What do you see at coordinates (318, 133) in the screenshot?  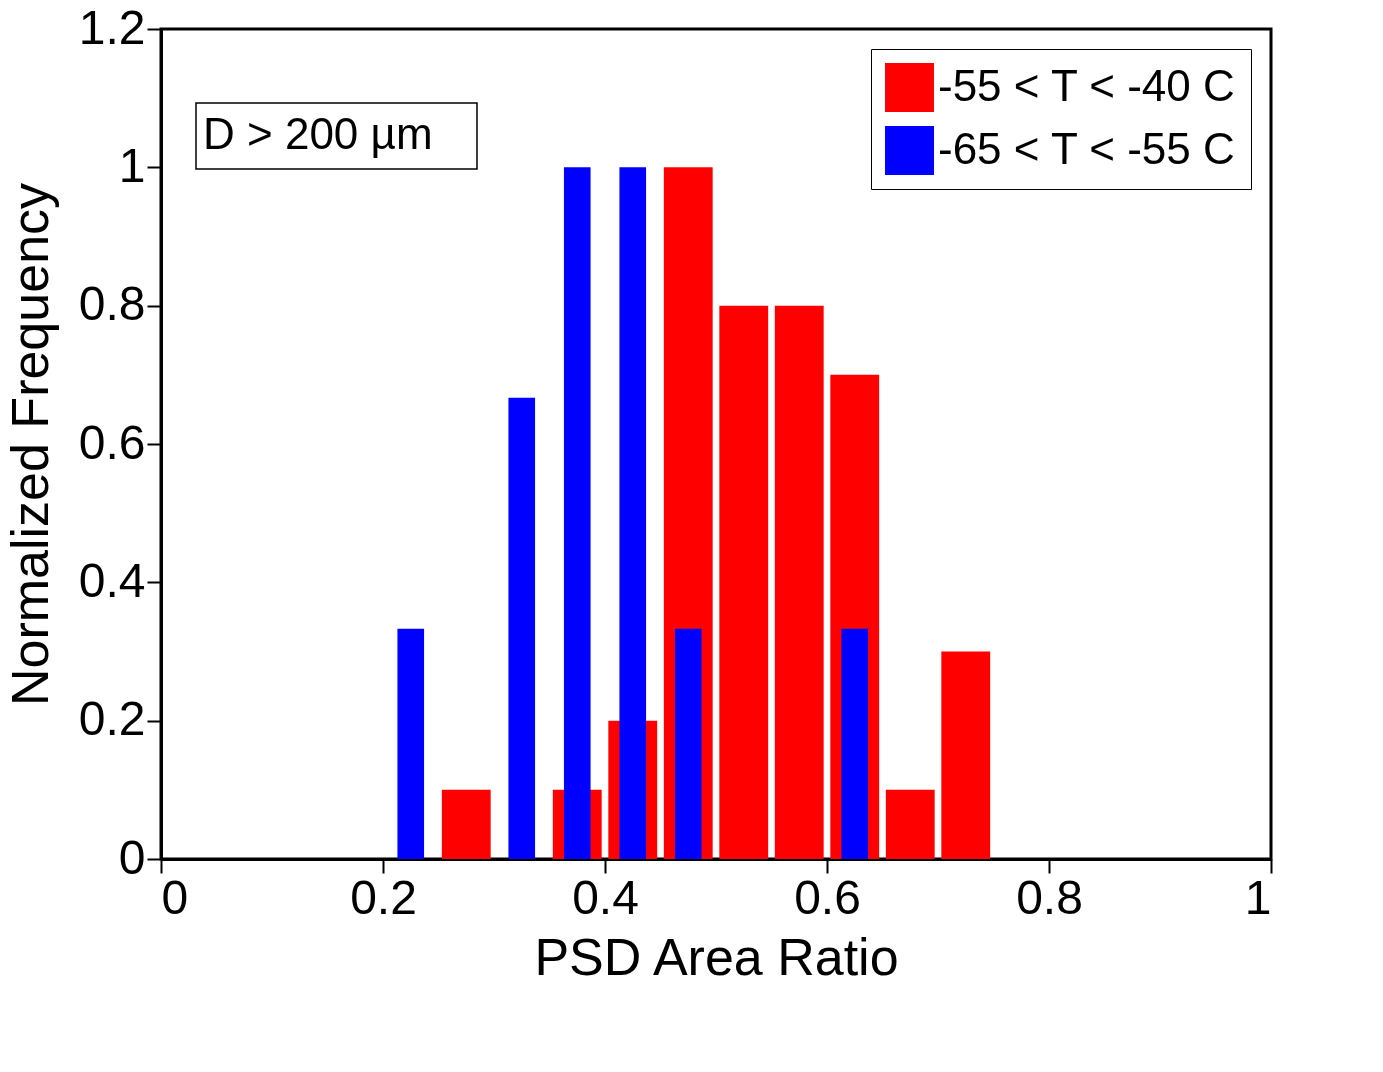 I see `annotation: D > 200 µm` at bounding box center [318, 133].